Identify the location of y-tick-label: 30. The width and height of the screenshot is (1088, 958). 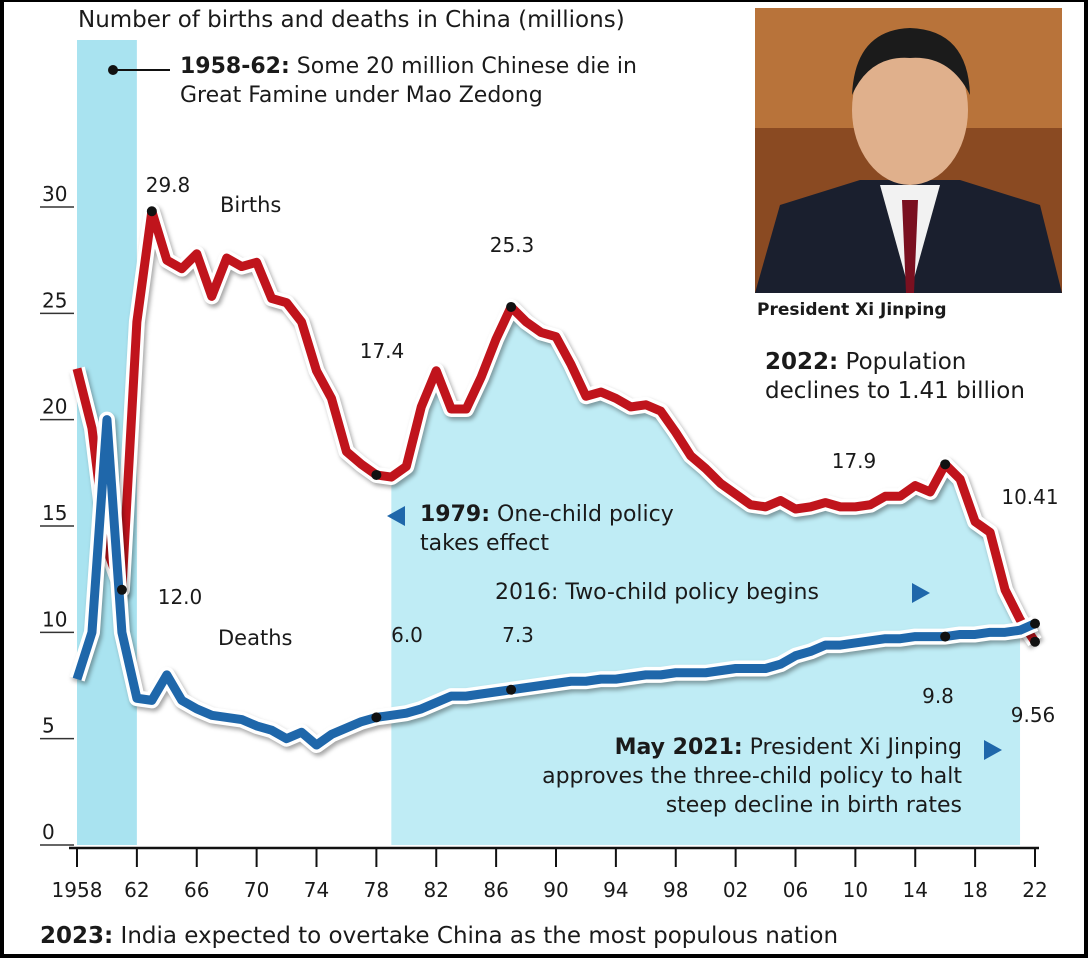
(54, 194).